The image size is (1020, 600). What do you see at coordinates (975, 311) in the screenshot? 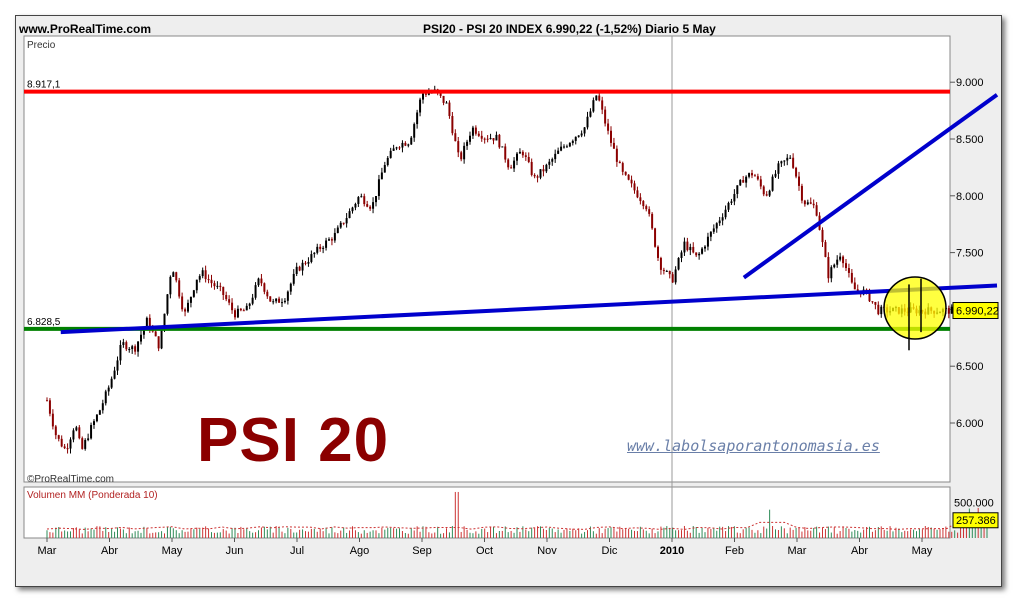
I see `last-price-tag` at bounding box center [975, 311].